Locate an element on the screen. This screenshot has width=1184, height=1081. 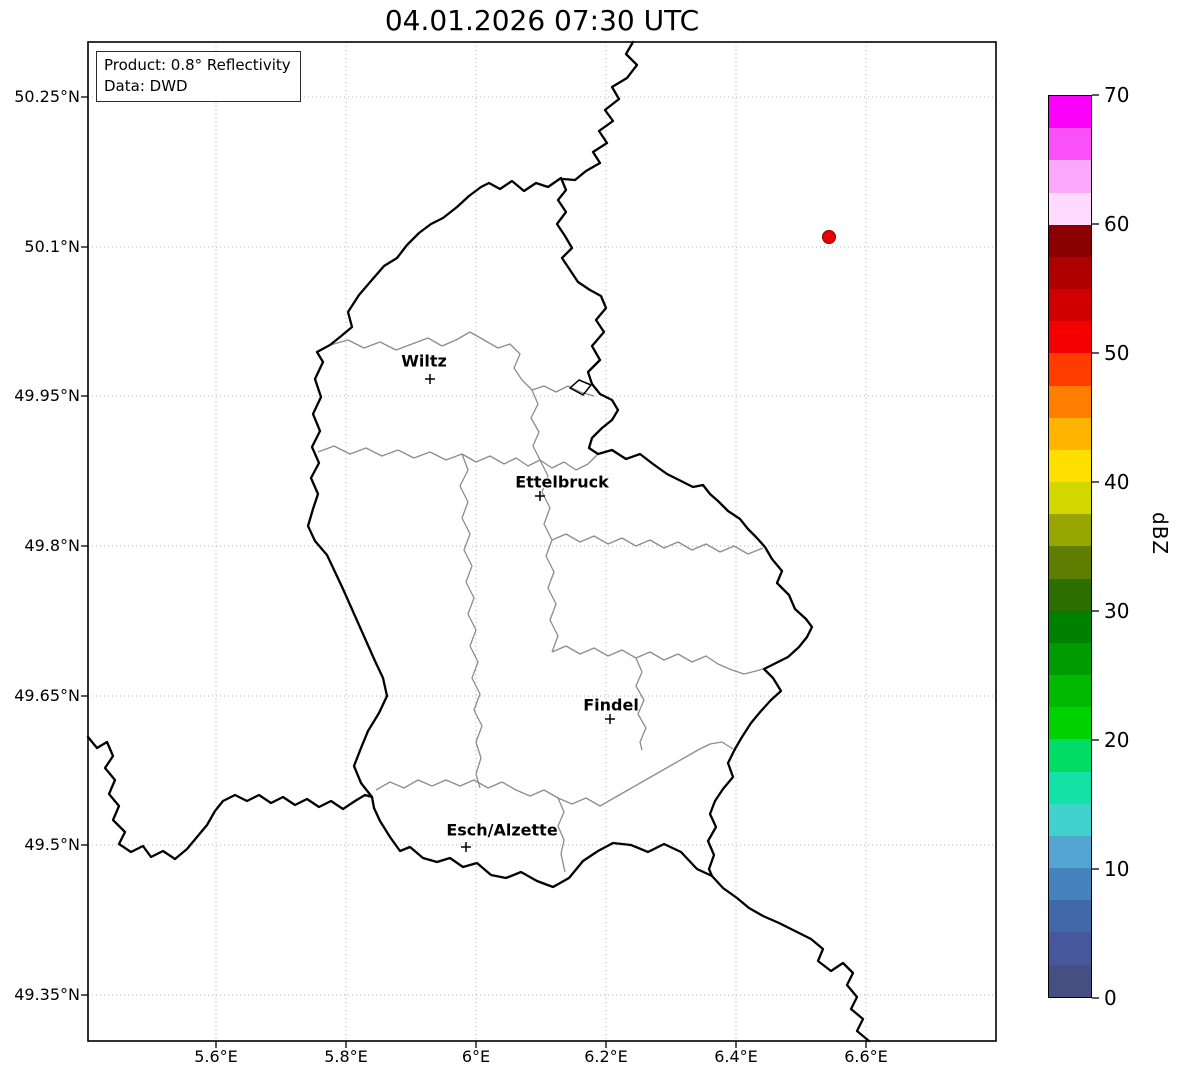
colorbar-gradient is located at coordinates (1070, 546).